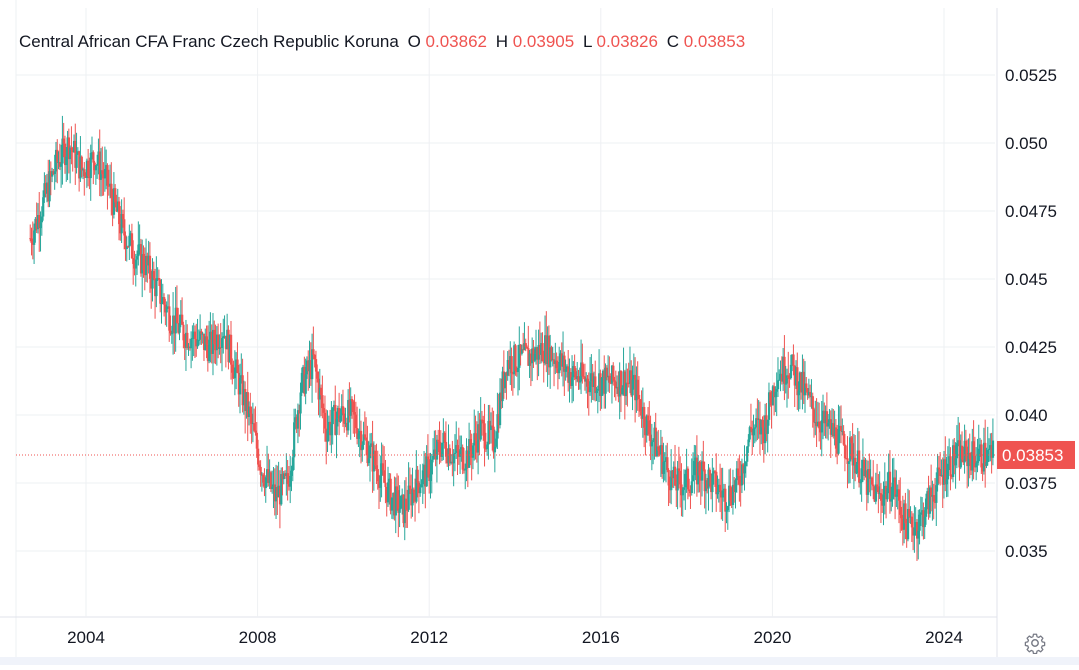 This screenshot has width=1079, height=670. Describe the element at coordinates (1036, 454) in the screenshot. I see `last-price-badge` at that location.